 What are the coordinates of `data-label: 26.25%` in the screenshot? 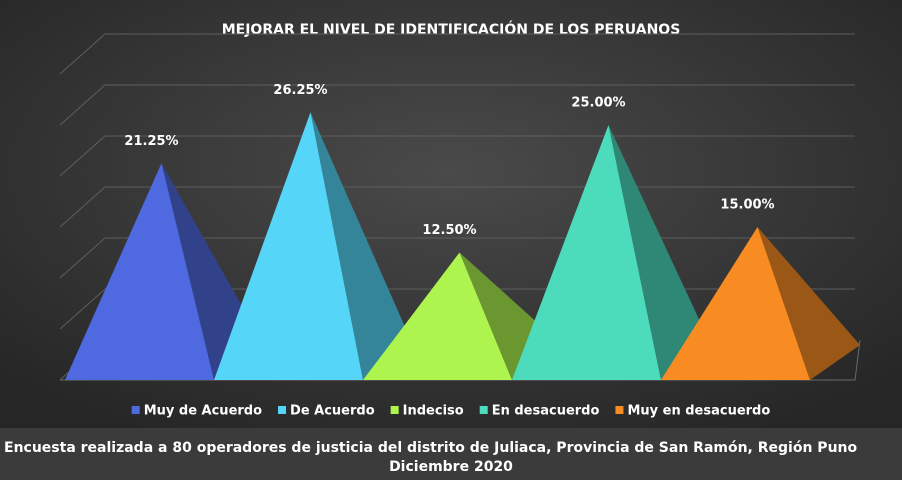 It's located at (300, 90).